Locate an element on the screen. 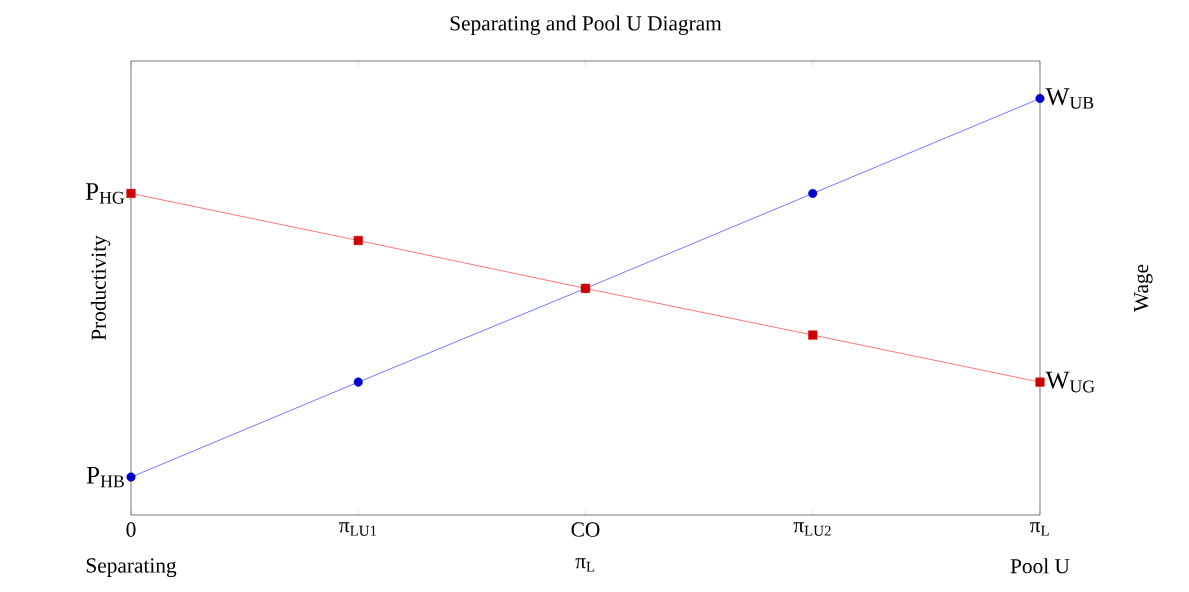  text: π$_{L}$ is located at coordinates (585, 565).